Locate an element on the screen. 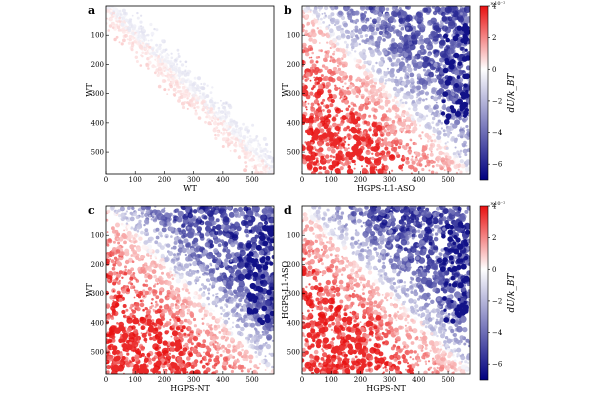 The width and height of the screenshot is (600, 400). x-tick-label: 200 is located at coordinates (360, 180).